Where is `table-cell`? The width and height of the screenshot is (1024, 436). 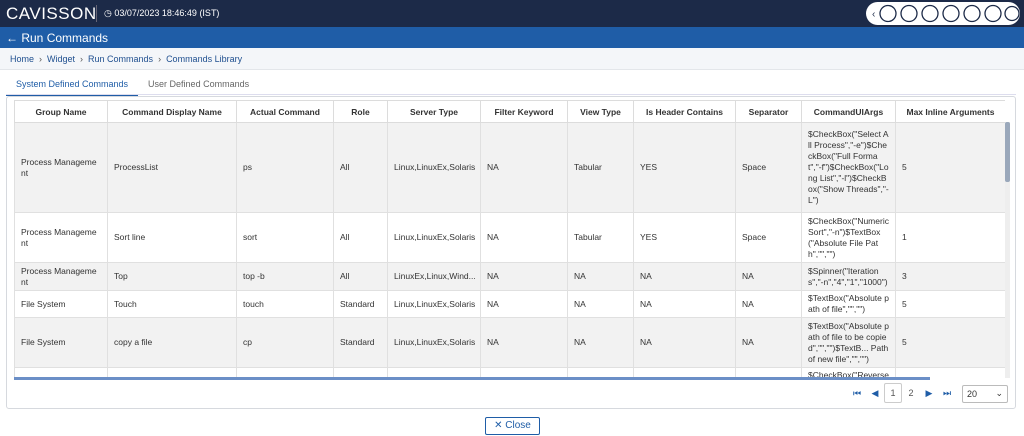
table-cell is located at coordinates (950, 372).